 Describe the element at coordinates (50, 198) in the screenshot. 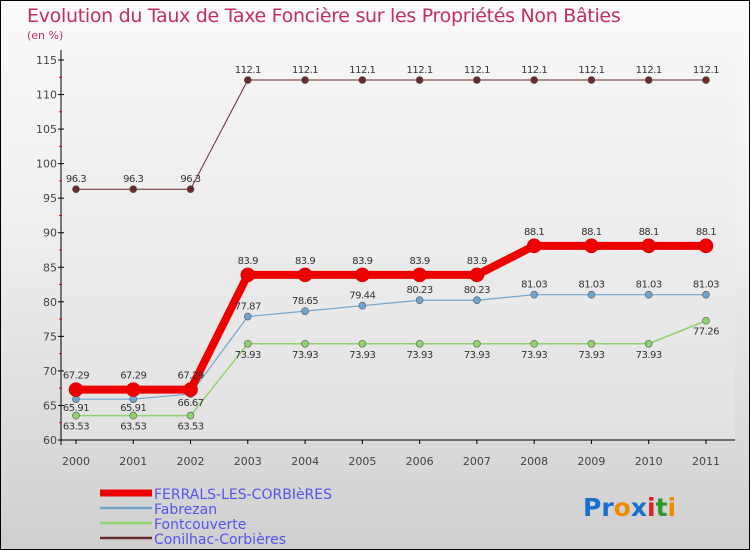

I see `y-tick-label: 95` at that location.